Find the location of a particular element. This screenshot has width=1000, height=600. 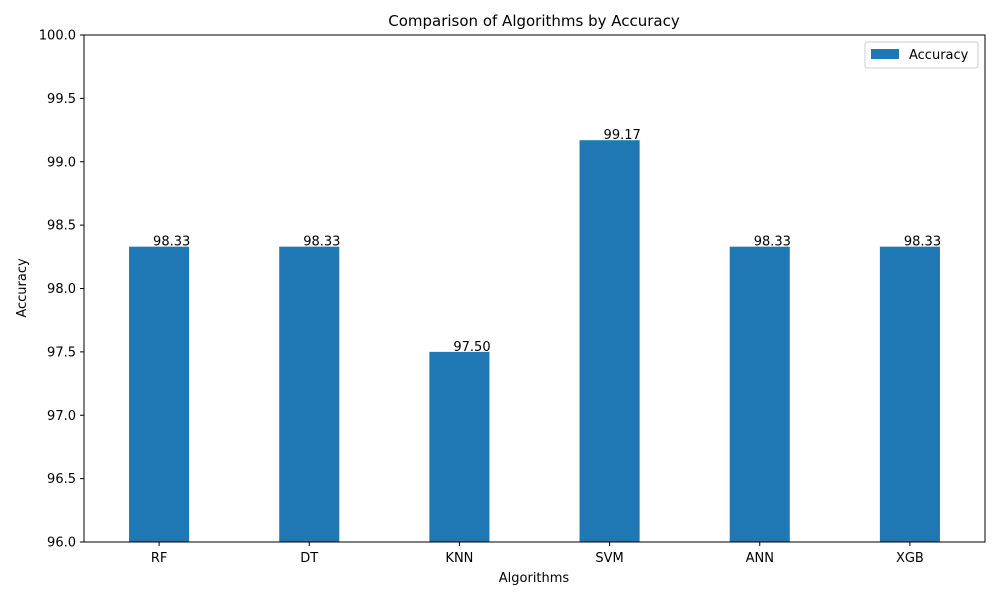

data-label-svm: 99.17 is located at coordinates (622, 135).